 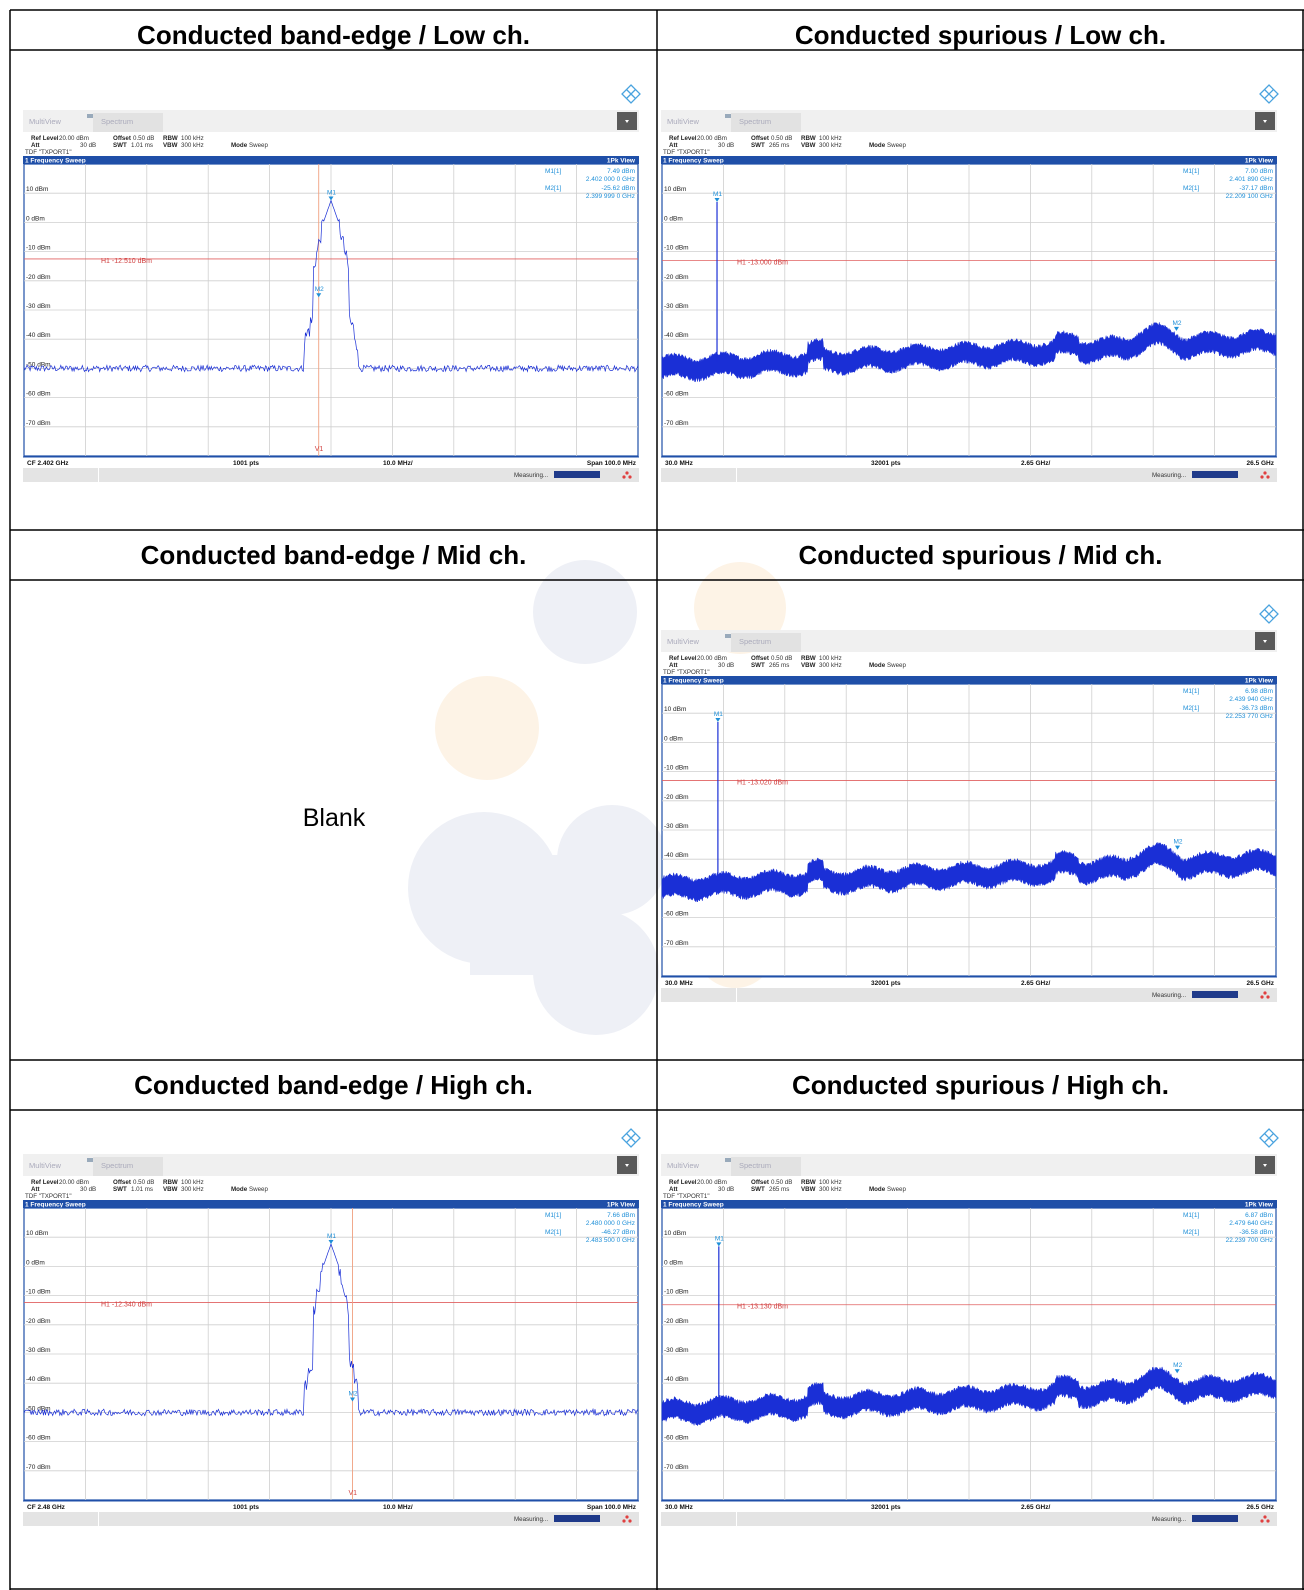 What do you see at coordinates (718, 720) in the screenshot?
I see `marker-m1` at bounding box center [718, 720].